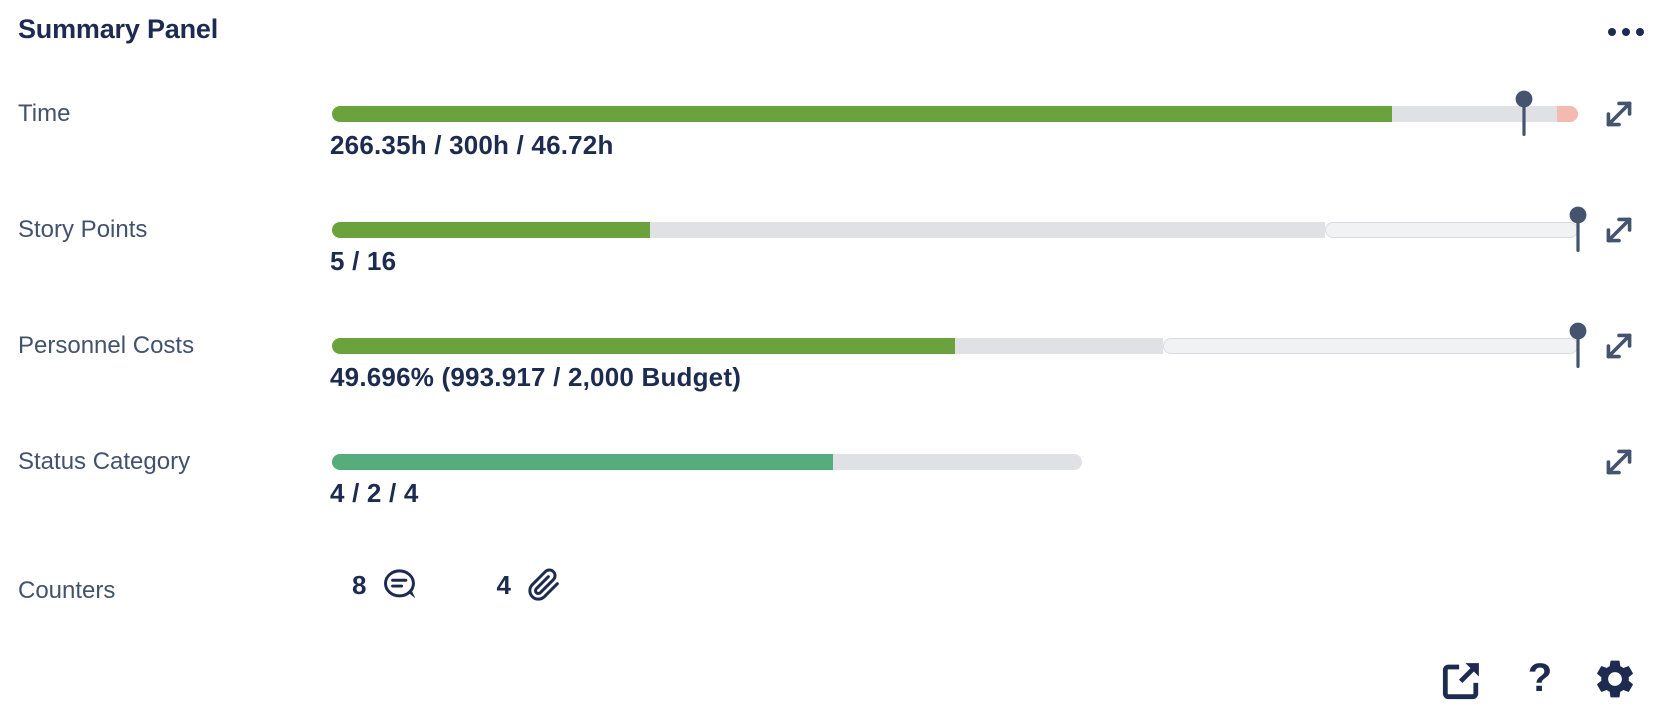 The height and width of the screenshot is (724, 1666). I want to click on row-value: 266.35h / 300h / 46.72h, so click(472, 145).